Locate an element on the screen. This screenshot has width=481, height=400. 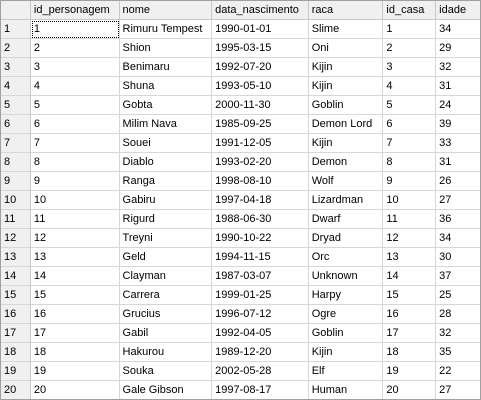
raca-cell: Unknown is located at coordinates (346, 276).